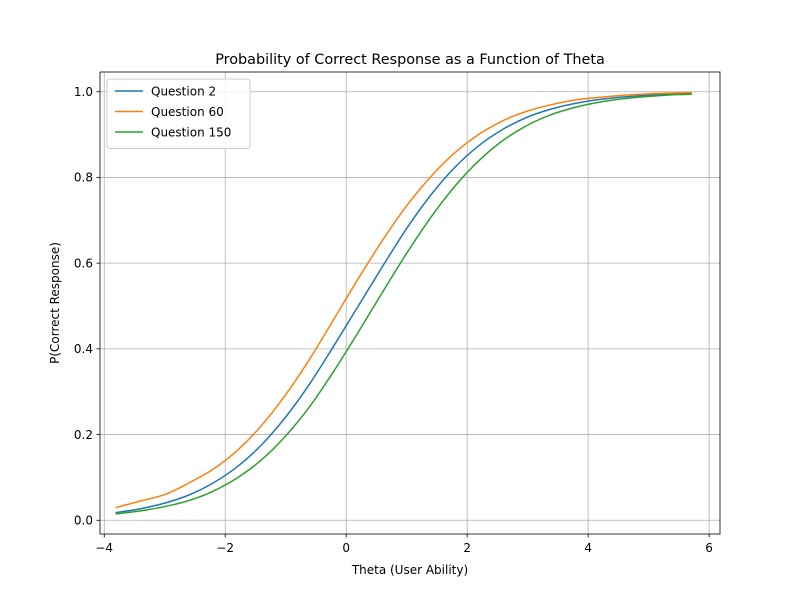 The height and width of the screenshot is (600, 800). I want to click on legend-label: Question 150, so click(191, 132).